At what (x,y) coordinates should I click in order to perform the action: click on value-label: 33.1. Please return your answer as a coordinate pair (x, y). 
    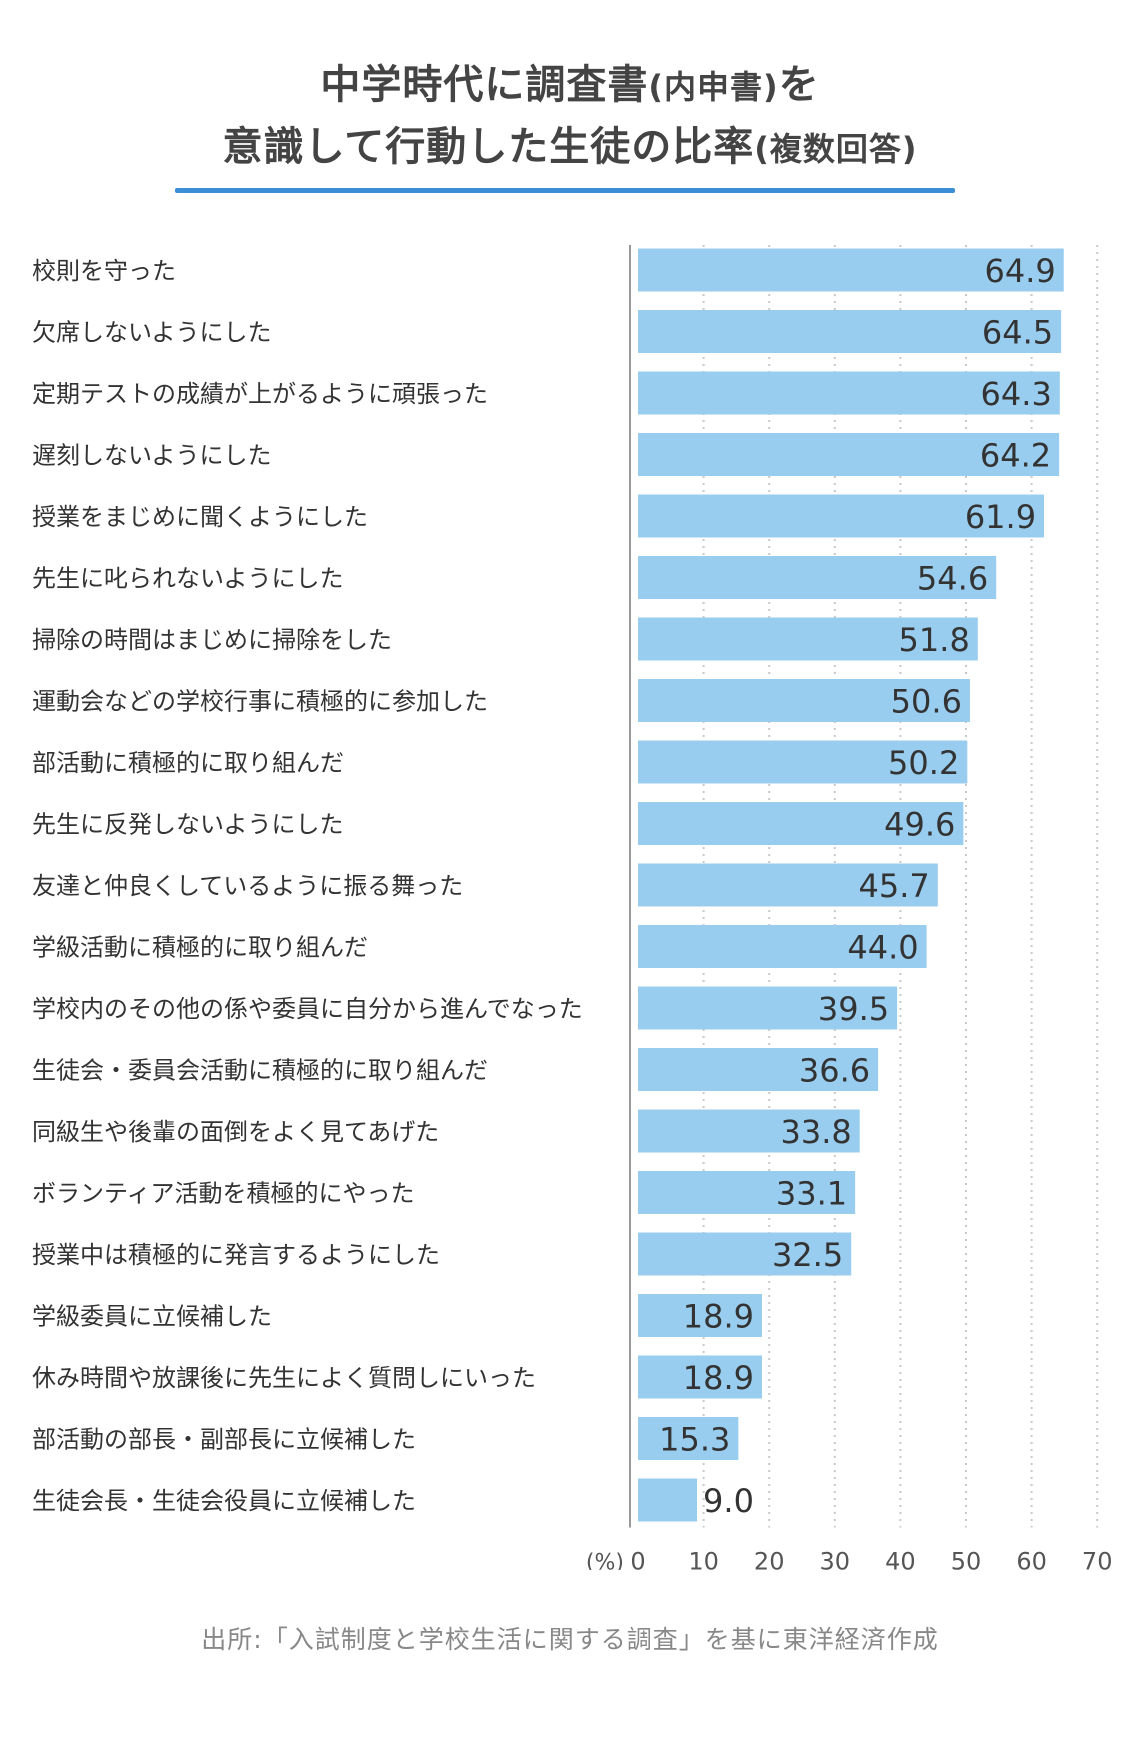
    Looking at the image, I should click on (811, 1194).